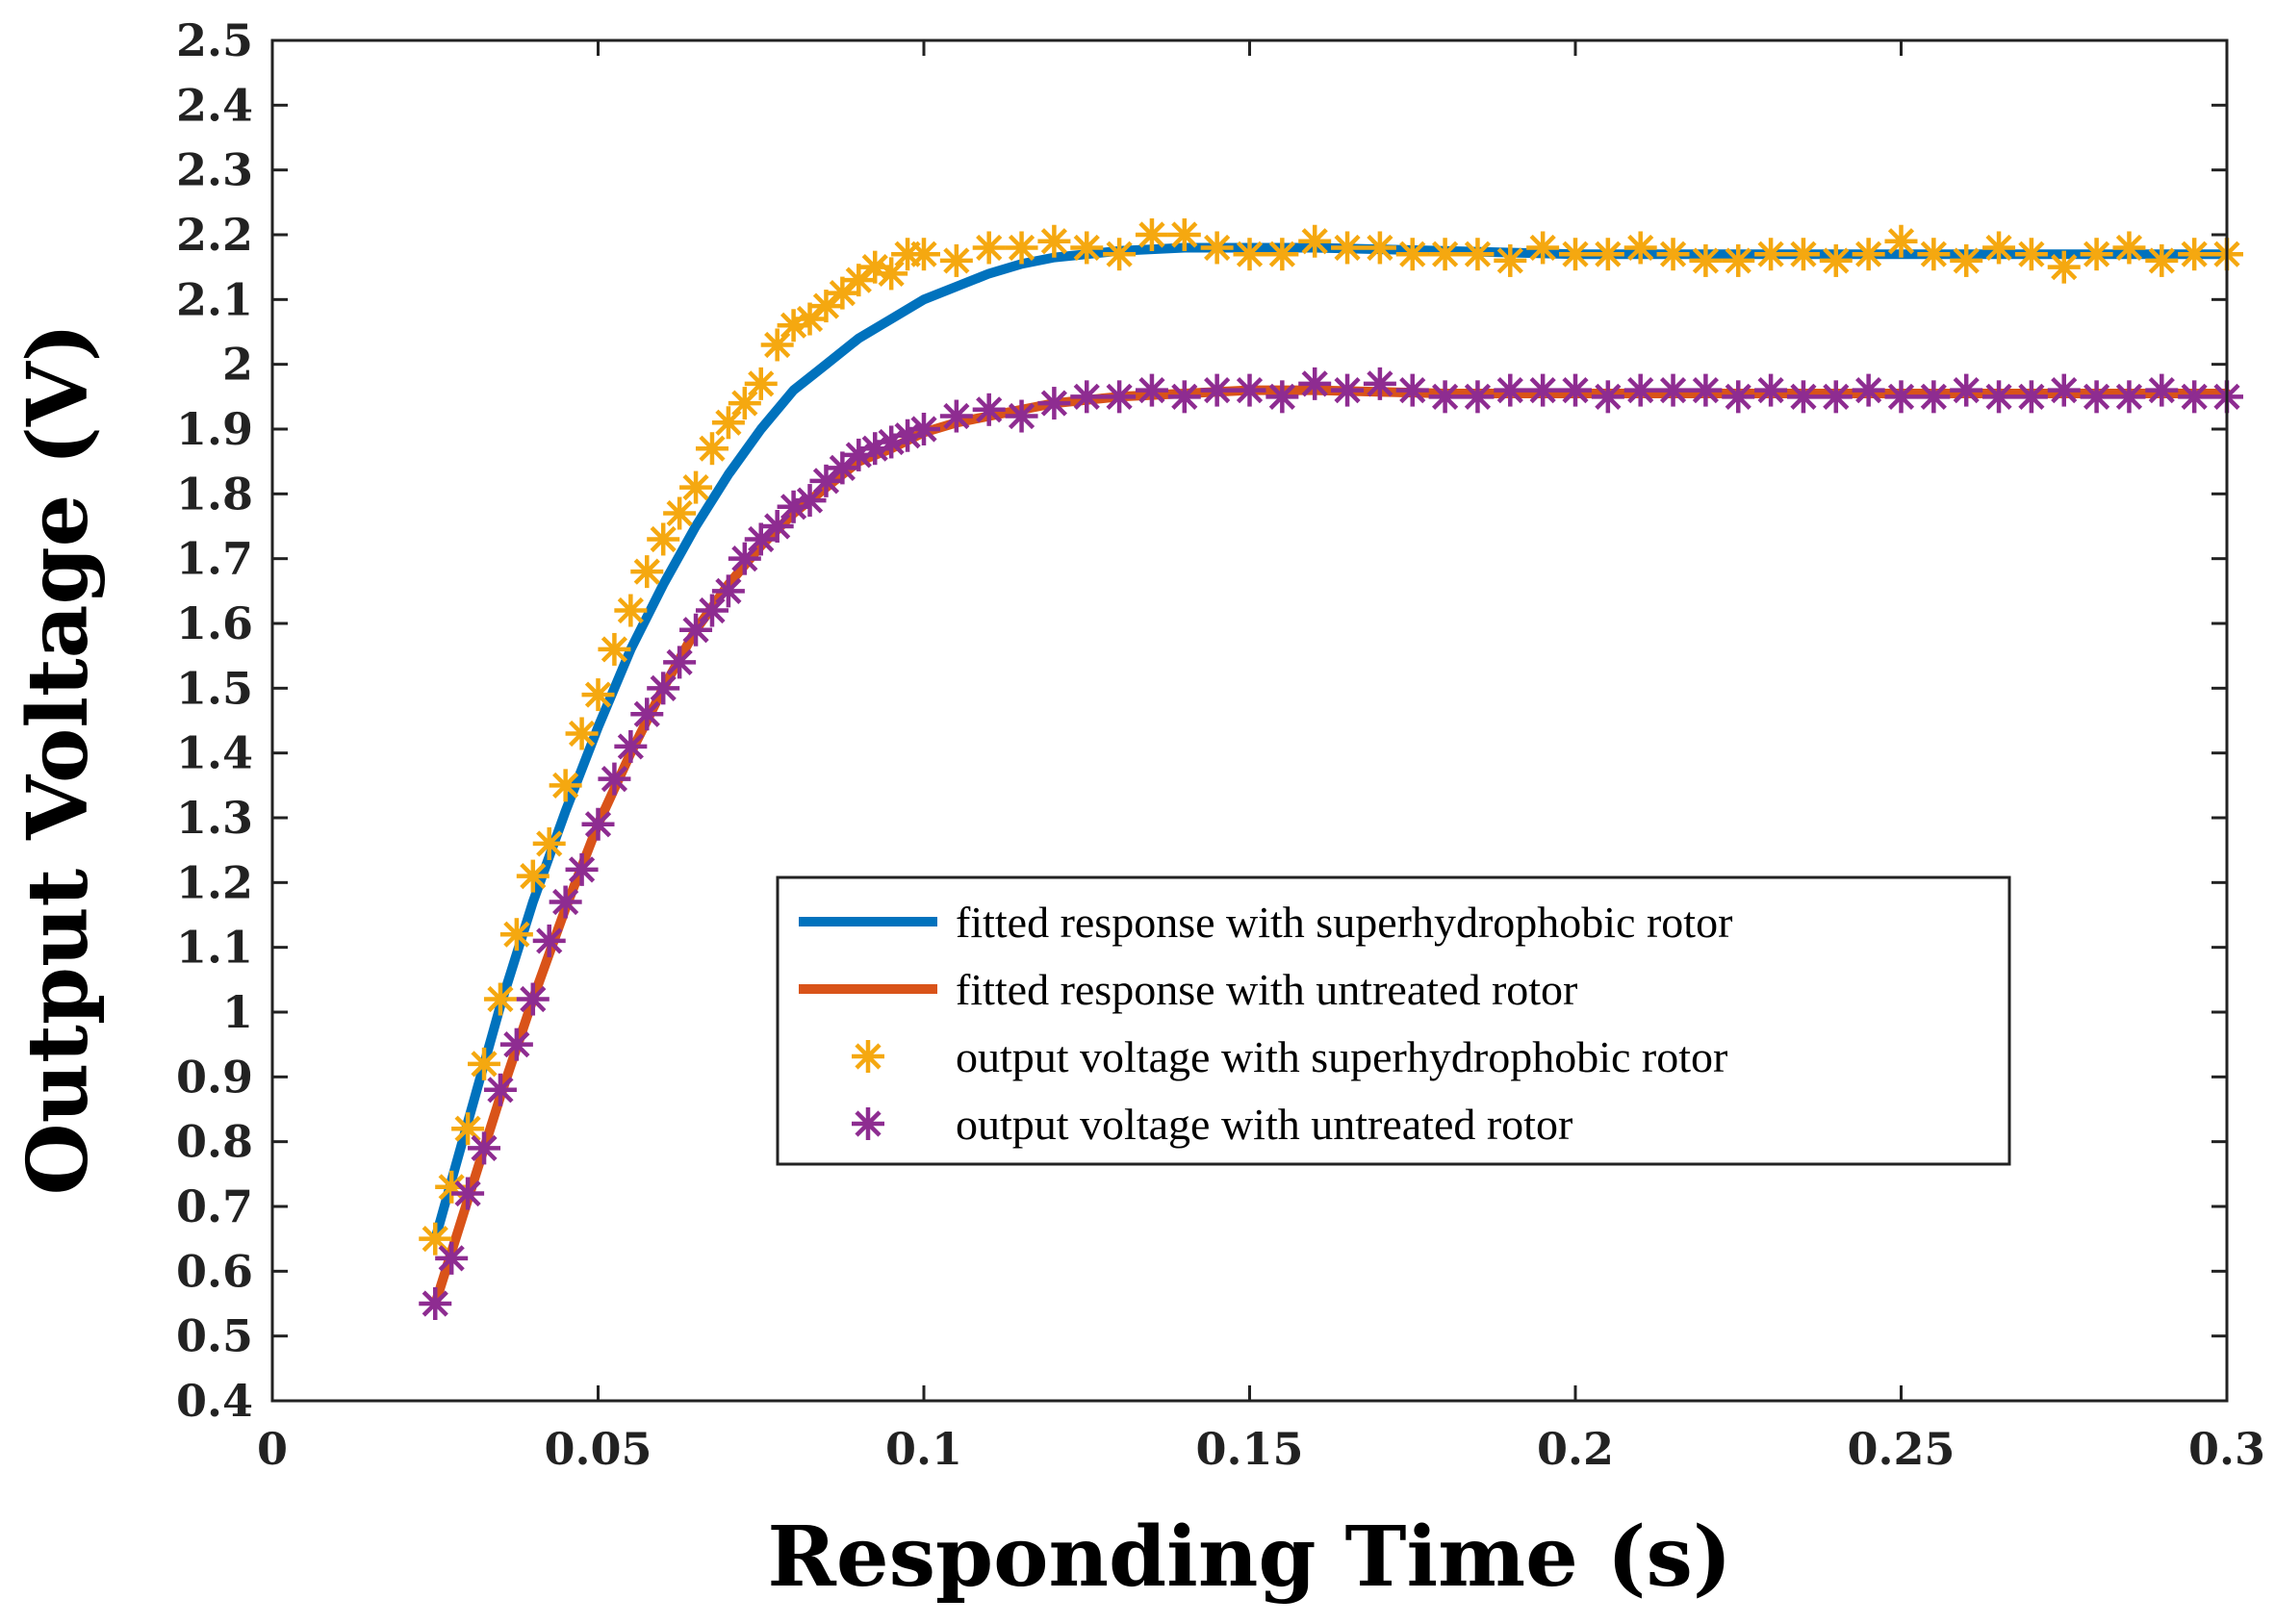  What do you see at coordinates (214, 1077) in the screenshot?
I see `y-tick-label: 0.9` at bounding box center [214, 1077].